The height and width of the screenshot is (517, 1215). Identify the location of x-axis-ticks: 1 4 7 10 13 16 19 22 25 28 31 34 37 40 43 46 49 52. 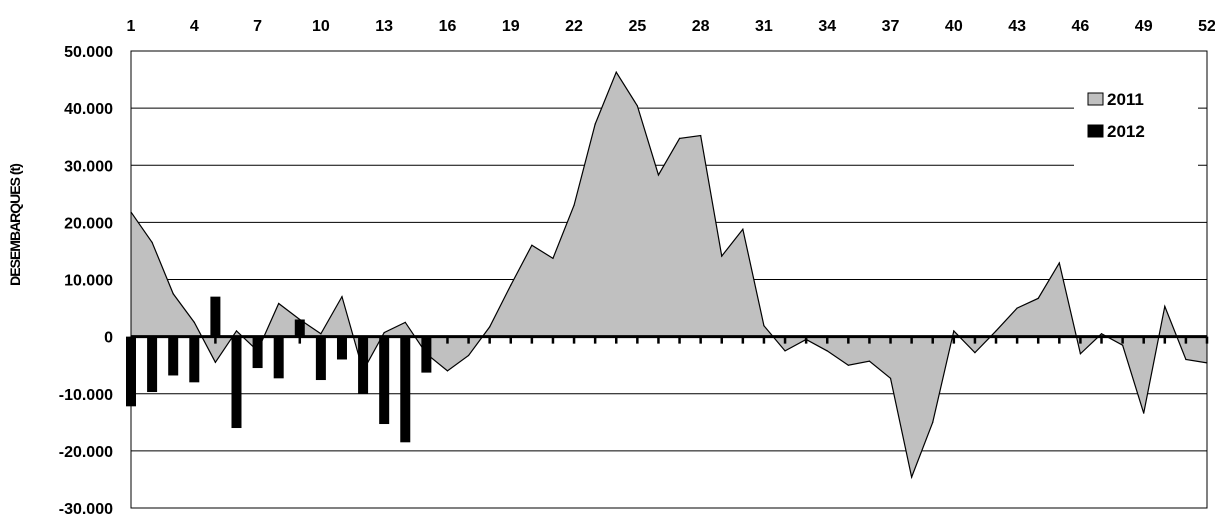
(671, 26).